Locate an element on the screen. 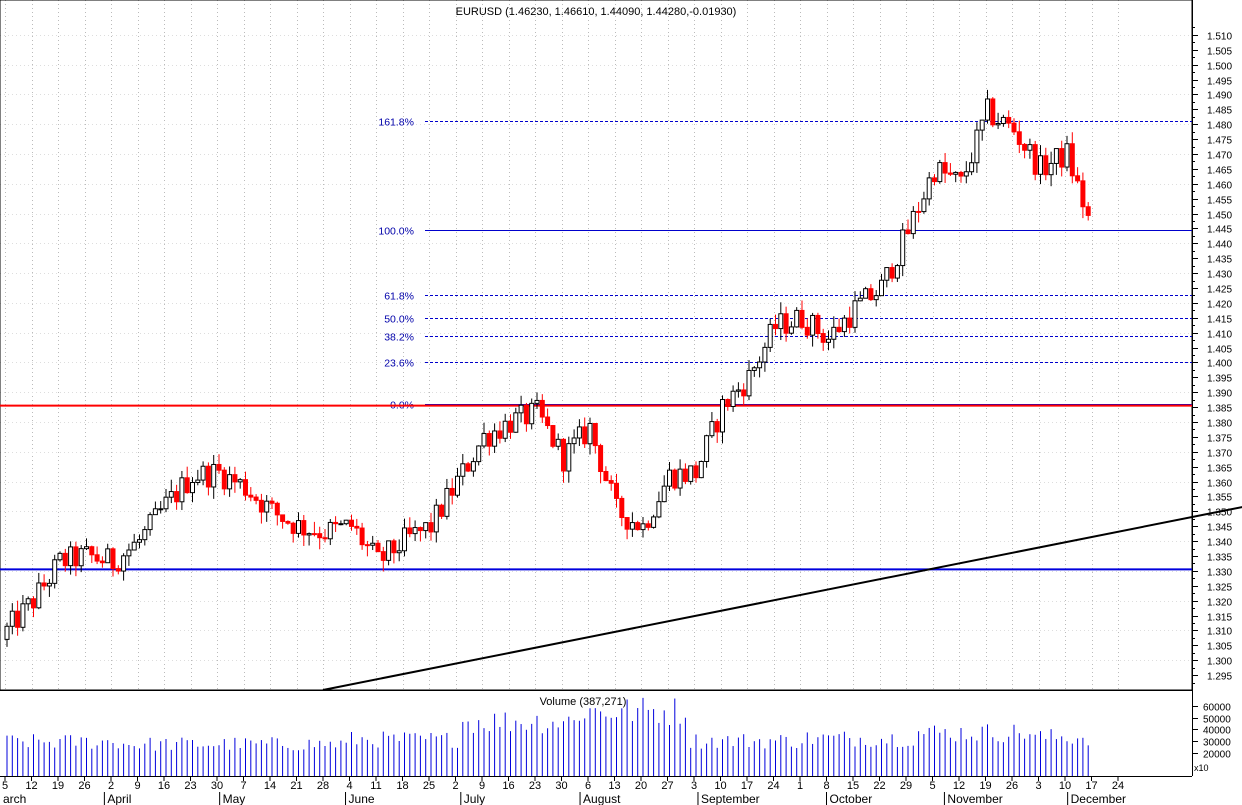 The width and height of the screenshot is (1242, 805). day-label: 17 is located at coordinates (747, 786).